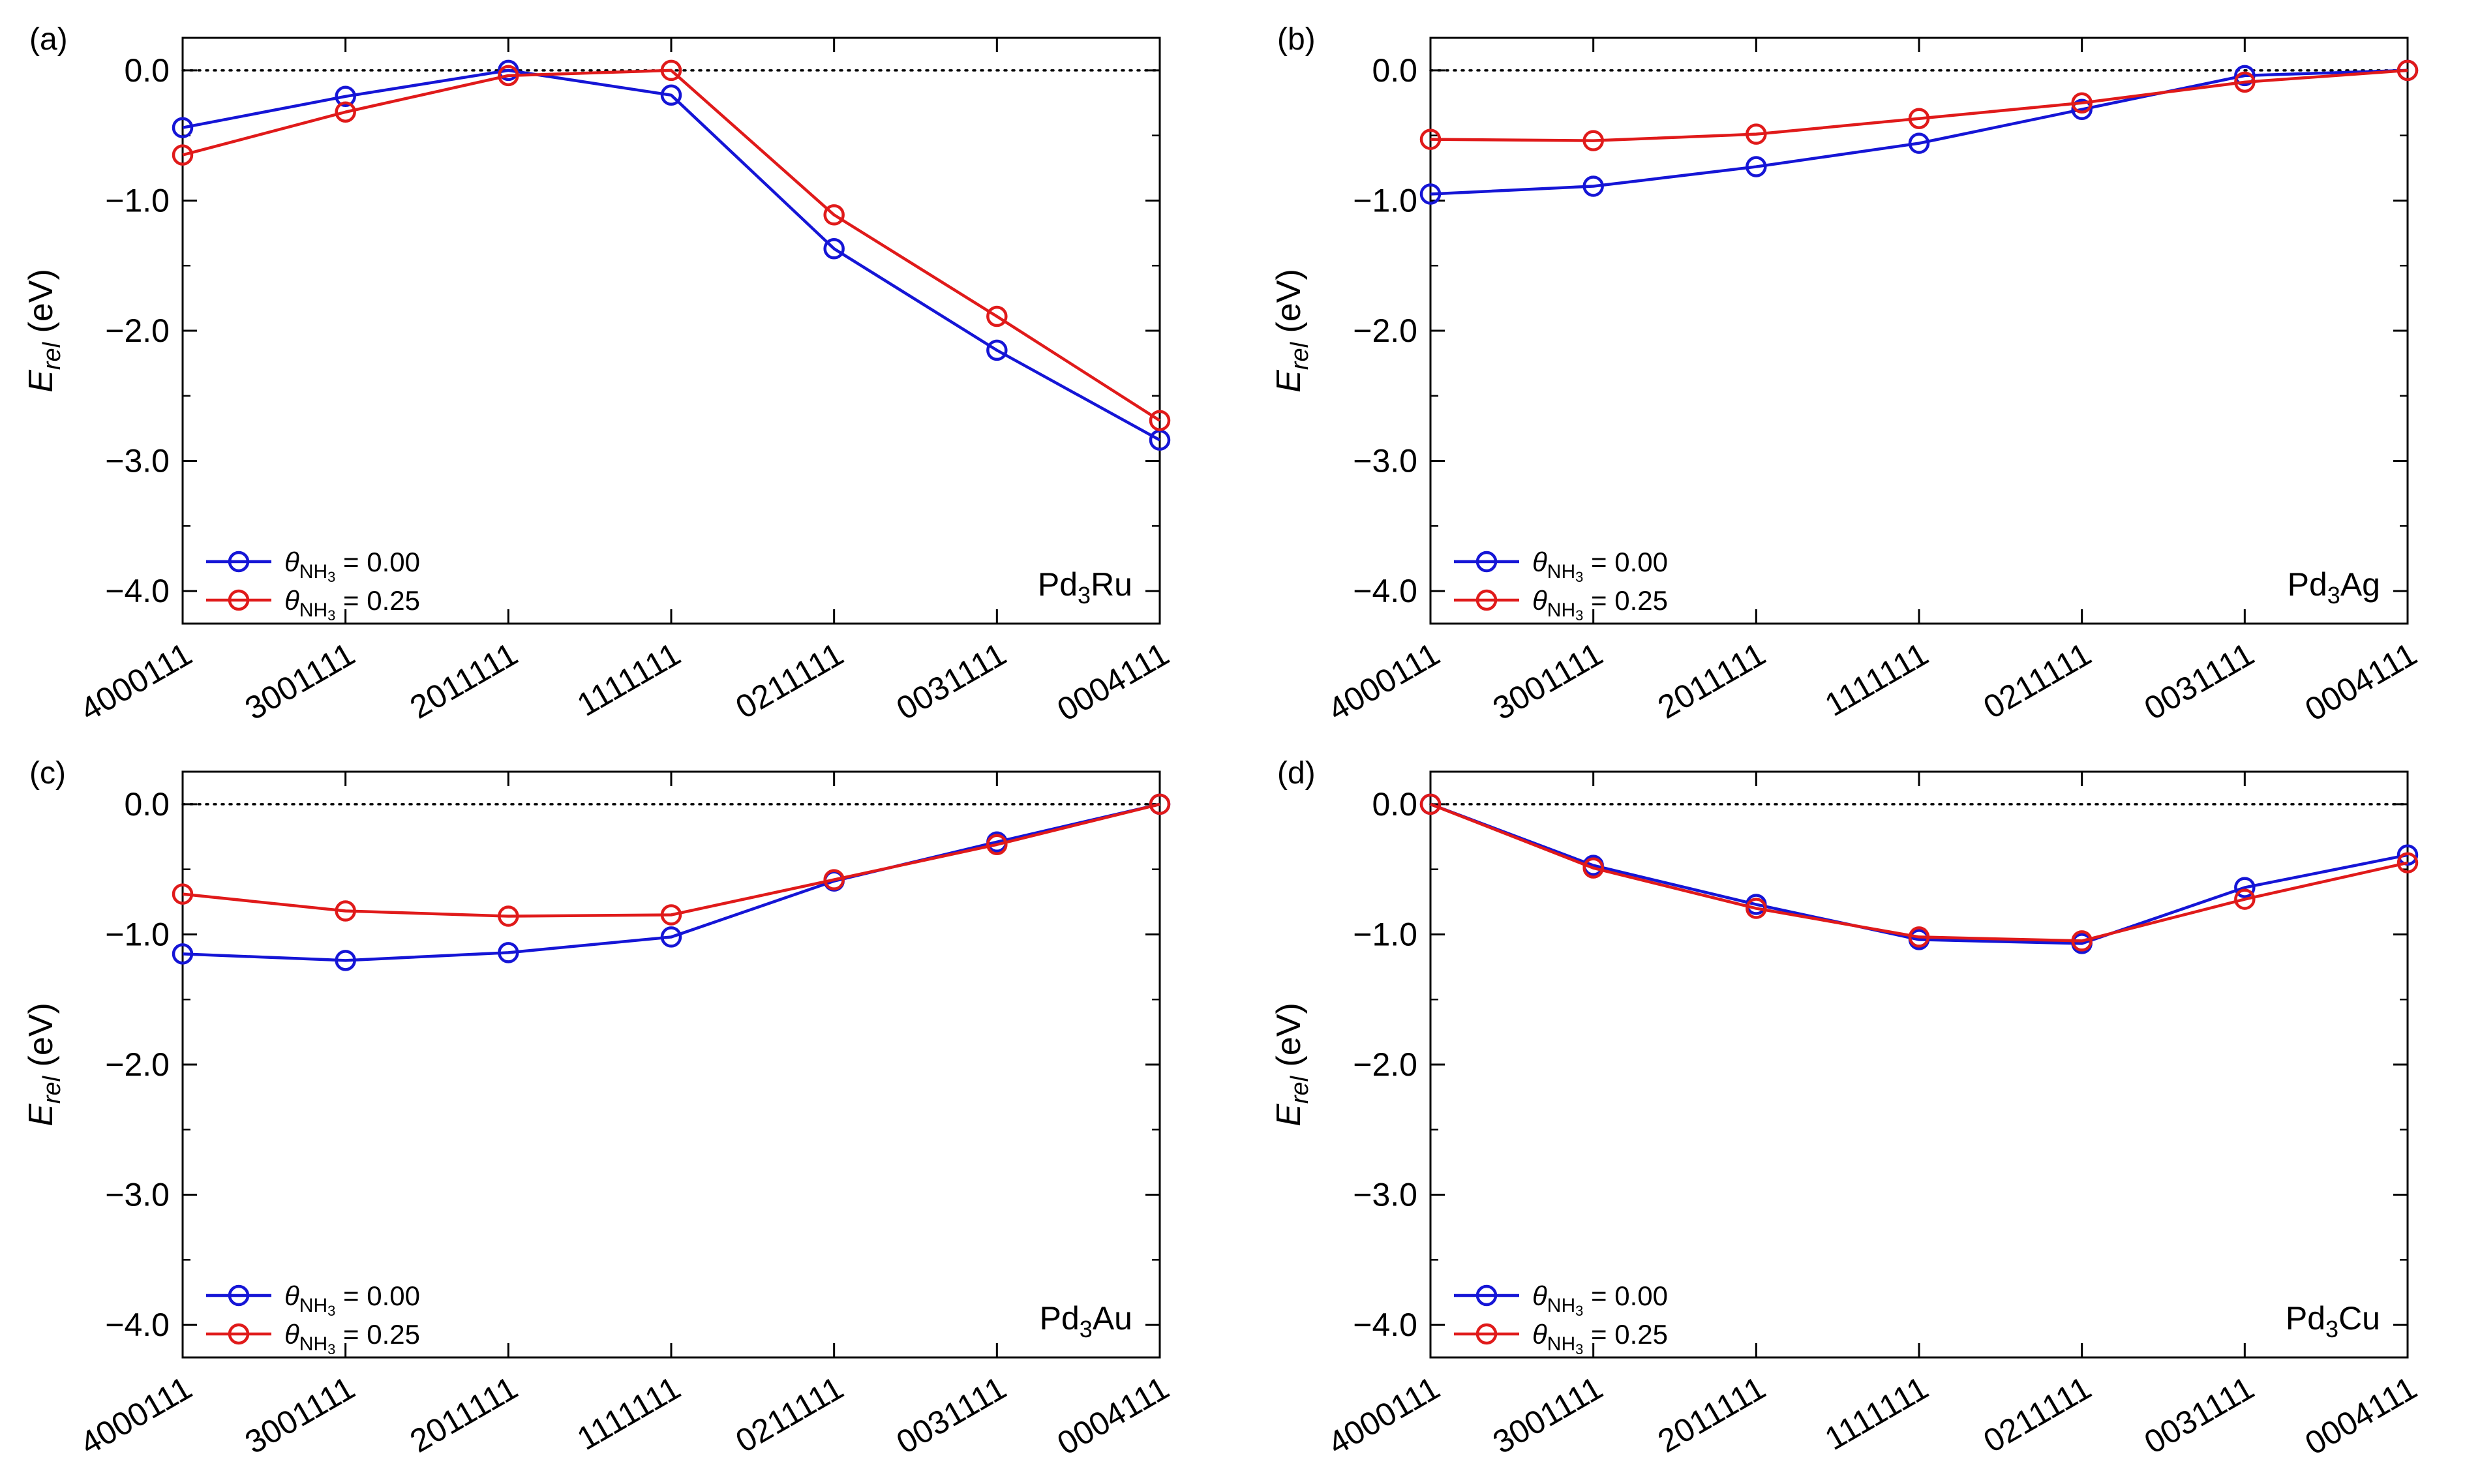 This screenshot has width=2480, height=1484. Describe the element at coordinates (47, 773) in the screenshot. I see `panel-letter: (c)` at that location.